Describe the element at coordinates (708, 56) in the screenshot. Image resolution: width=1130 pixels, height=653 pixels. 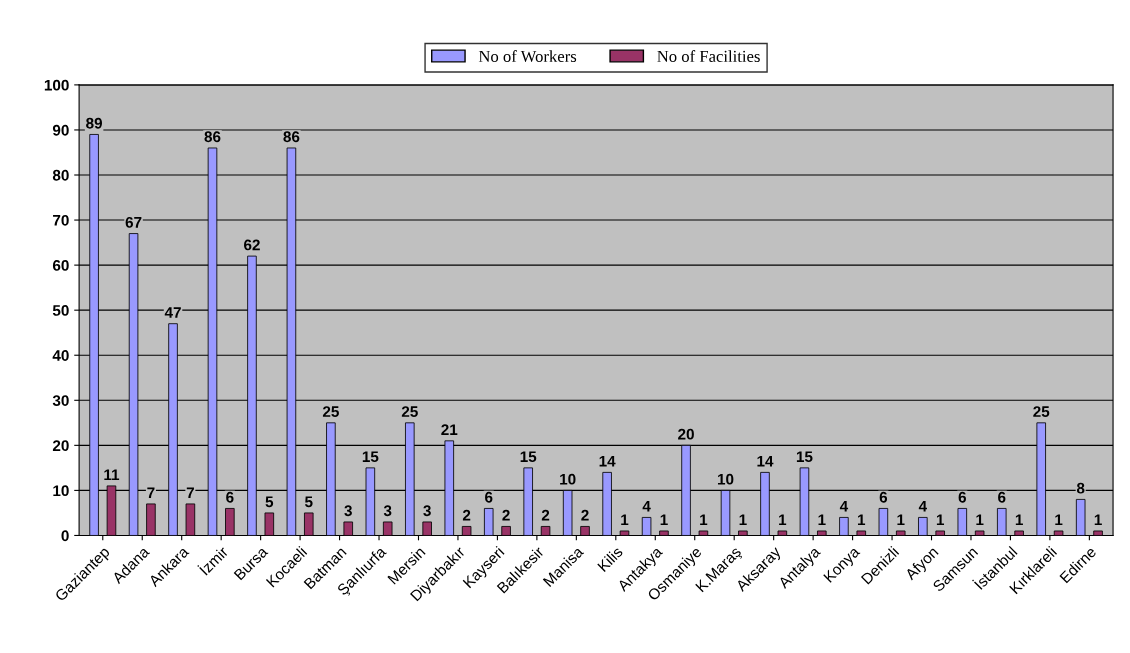
I see `legend-label: No of Facilities` at that location.